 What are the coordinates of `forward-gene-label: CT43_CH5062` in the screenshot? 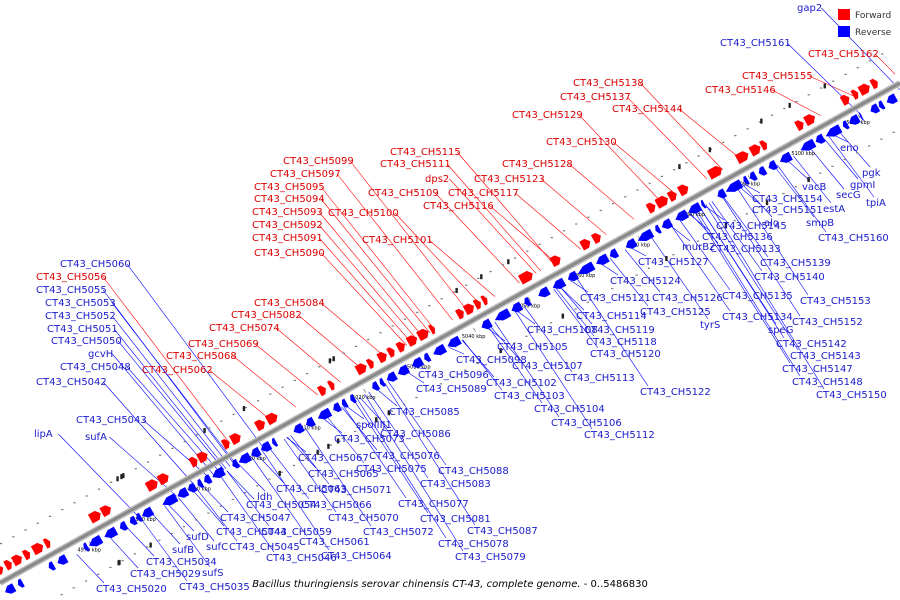 It's located at (177, 370).